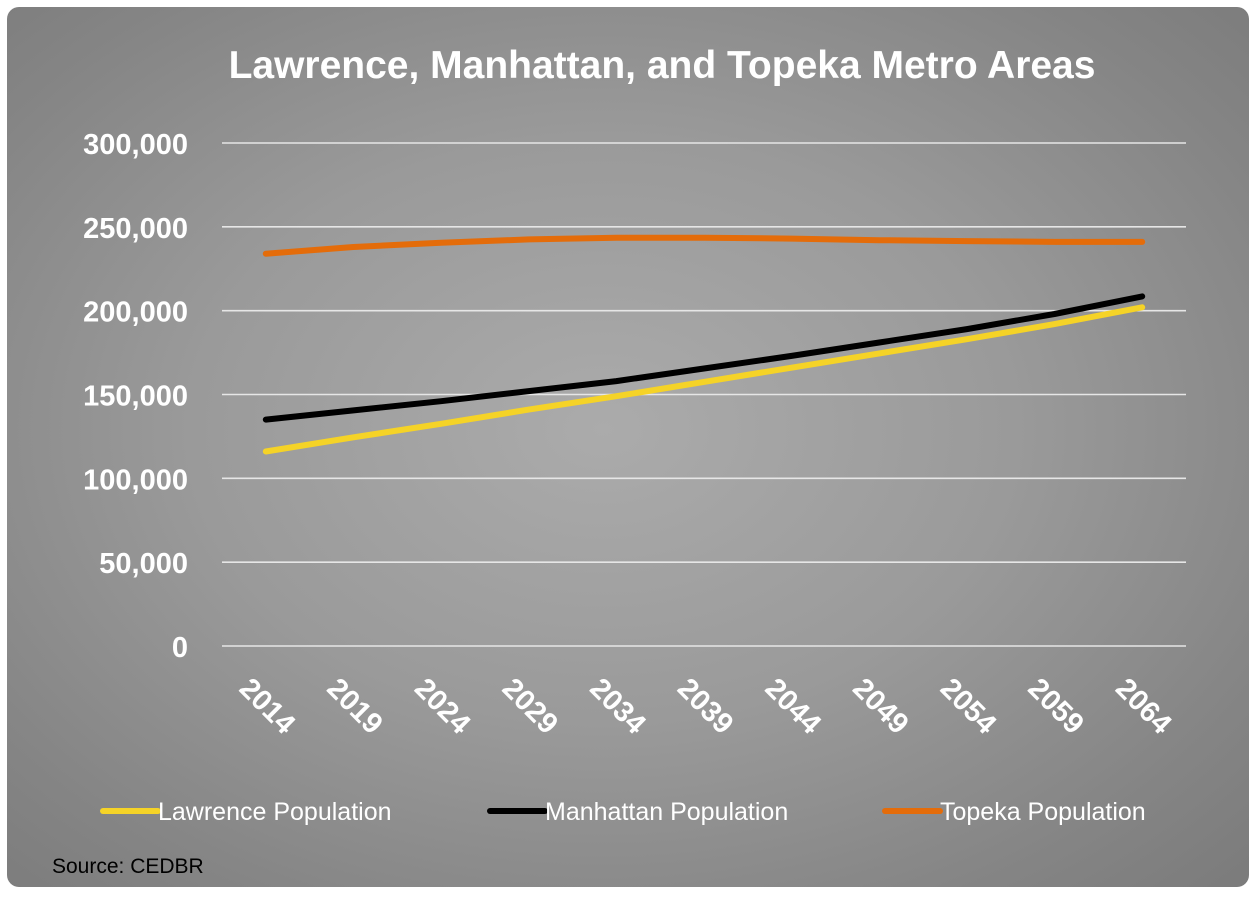 This screenshot has height=897, width=1252. What do you see at coordinates (793, 706) in the screenshot?
I see `x-tick-label: 2044` at bounding box center [793, 706].